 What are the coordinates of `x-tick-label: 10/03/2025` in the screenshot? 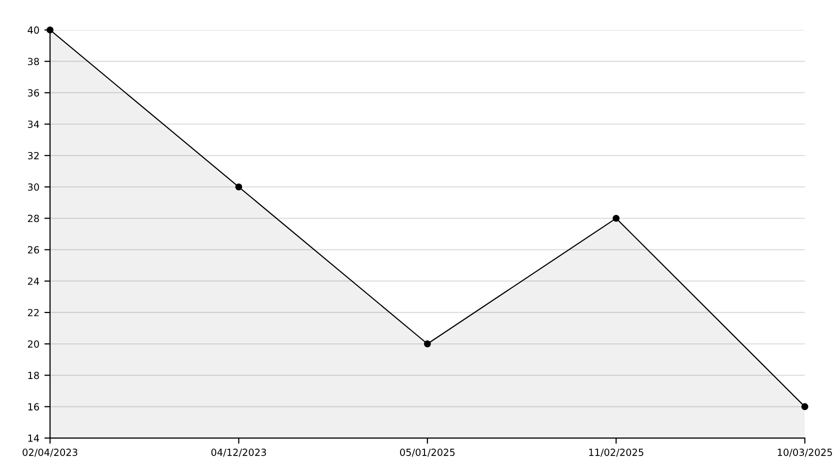 It's located at (805, 452).